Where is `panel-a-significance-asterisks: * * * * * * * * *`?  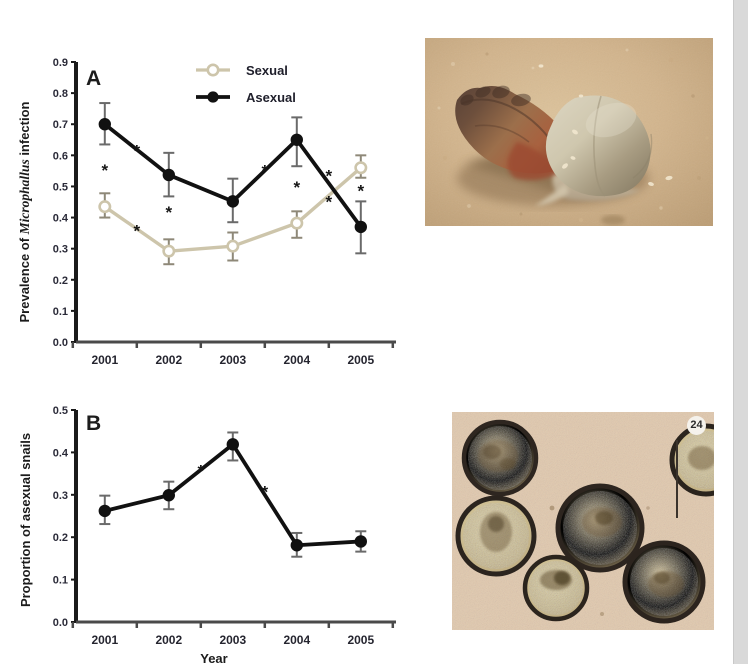 panel-a-significance-asterisks: * * * * * * * * * is located at coordinates (232, 191).